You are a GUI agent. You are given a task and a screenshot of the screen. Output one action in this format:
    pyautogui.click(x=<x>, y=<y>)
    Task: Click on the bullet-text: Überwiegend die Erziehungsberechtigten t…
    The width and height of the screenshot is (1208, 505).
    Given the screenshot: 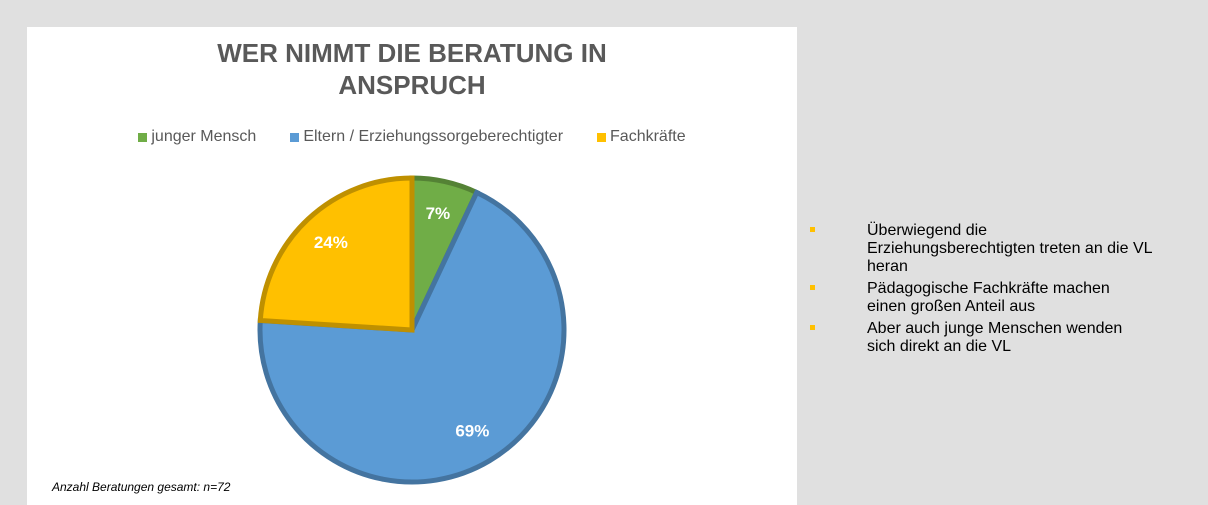 What is the action you would take?
    pyautogui.click(x=1009, y=248)
    